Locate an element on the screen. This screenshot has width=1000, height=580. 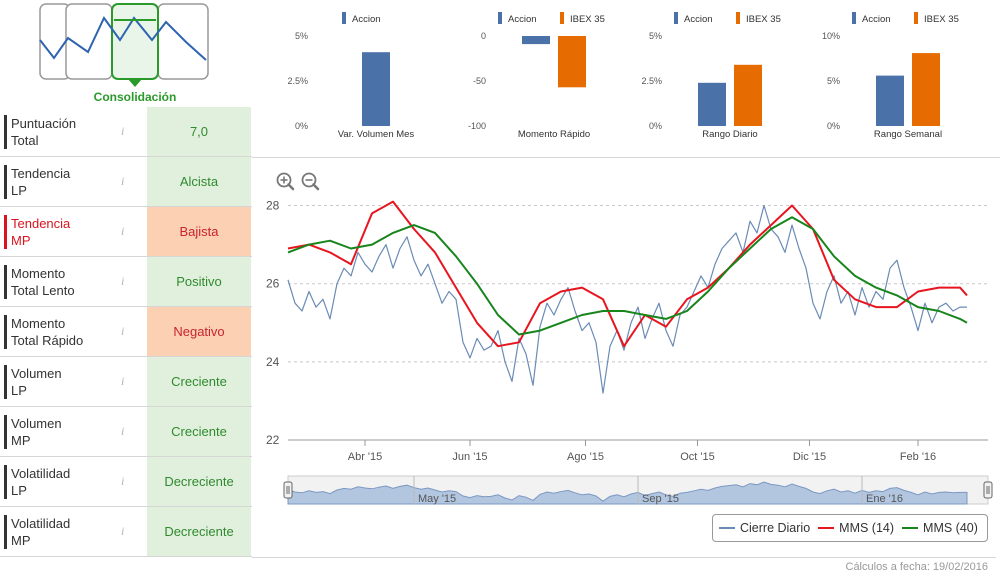
metric-label-line1: Tendencia is located at coordinates (41, 173).